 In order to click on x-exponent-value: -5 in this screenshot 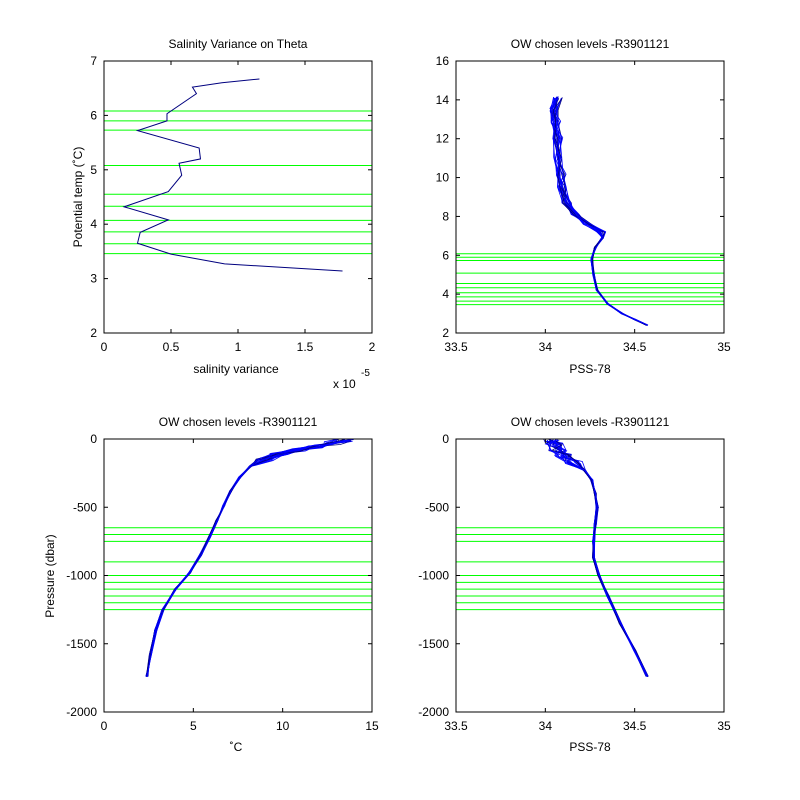, I will do `click(365, 373)`.